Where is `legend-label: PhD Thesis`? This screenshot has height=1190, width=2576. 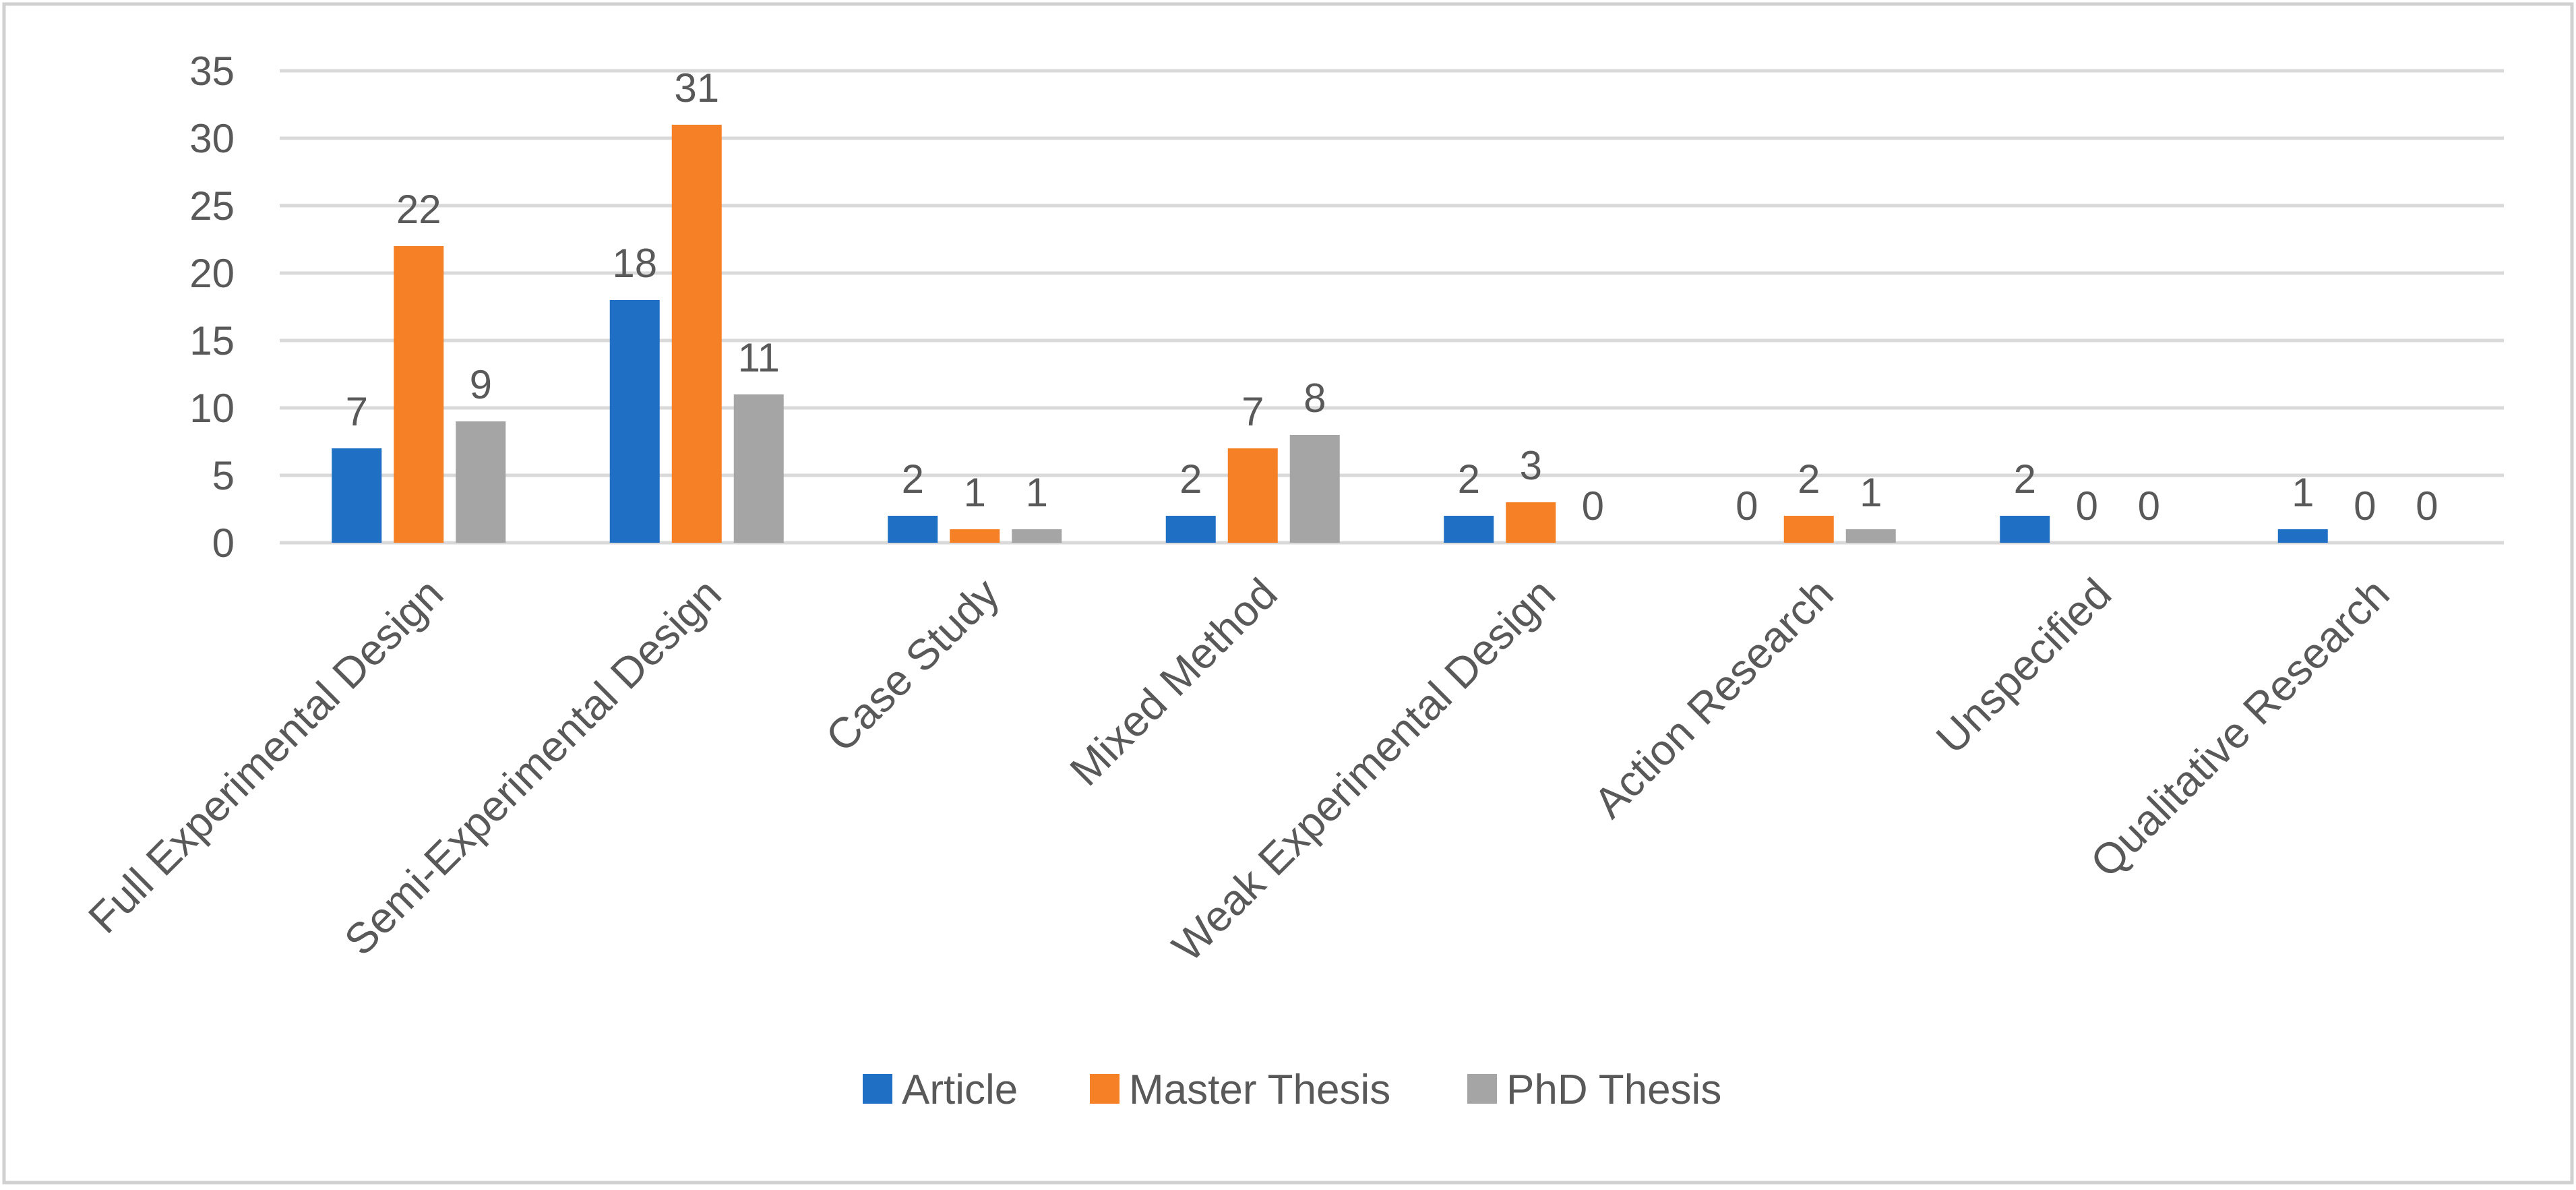 legend-label: PhD Thesis is located at coordinates (1614, 1090).